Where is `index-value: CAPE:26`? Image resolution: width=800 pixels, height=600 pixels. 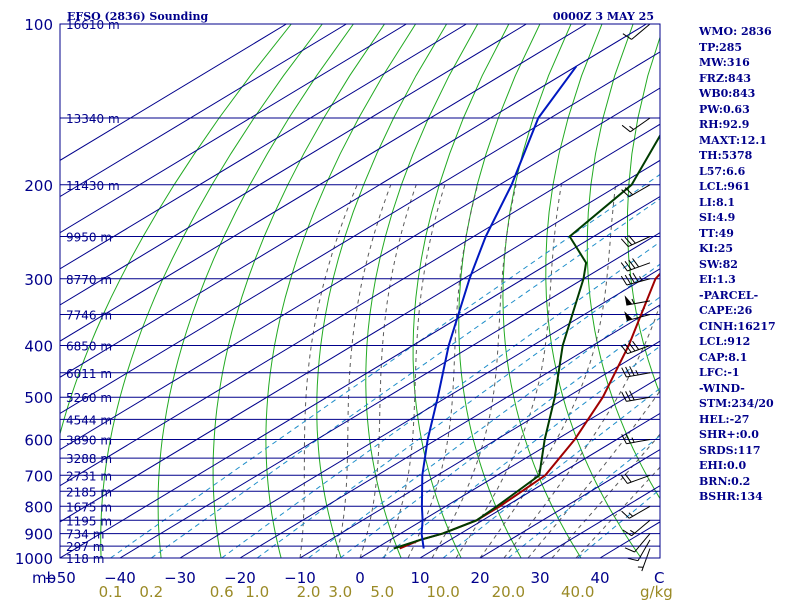 index-value: CAPE:26 is located at coordinates (726, 310).